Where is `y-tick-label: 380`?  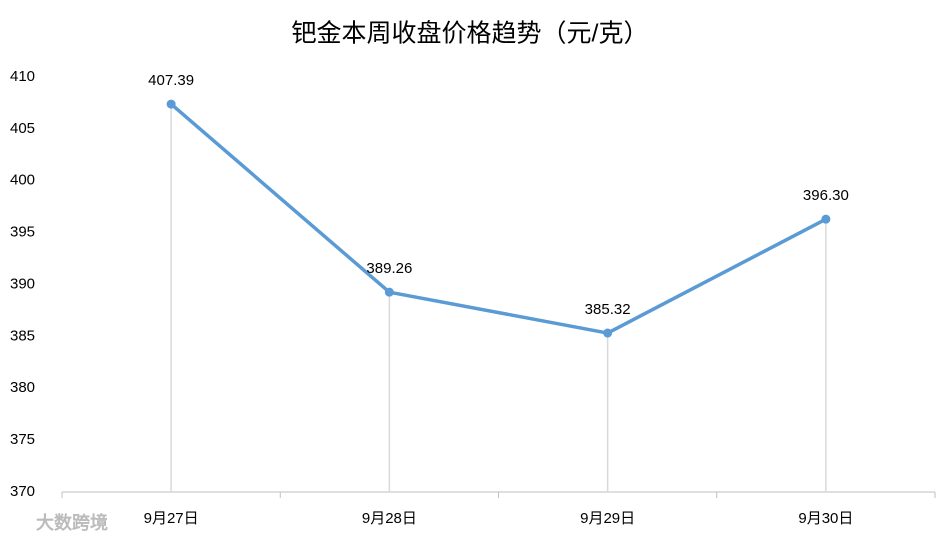
y-tick-label: 380 is located at coordinates (22, 387).